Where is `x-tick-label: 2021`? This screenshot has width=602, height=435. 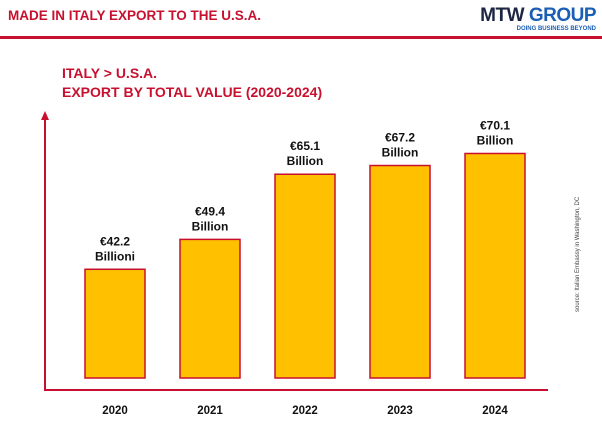
x-tick-label: 2021 is located at coordinates (210, 411).